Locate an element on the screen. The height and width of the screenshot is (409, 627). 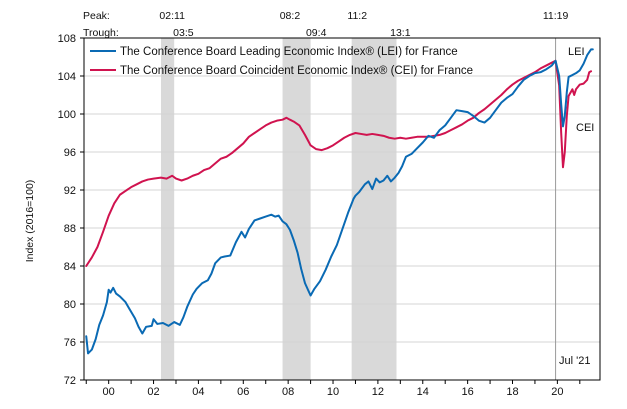
trough-date: 09:4 is located at coordinates (316, 33).